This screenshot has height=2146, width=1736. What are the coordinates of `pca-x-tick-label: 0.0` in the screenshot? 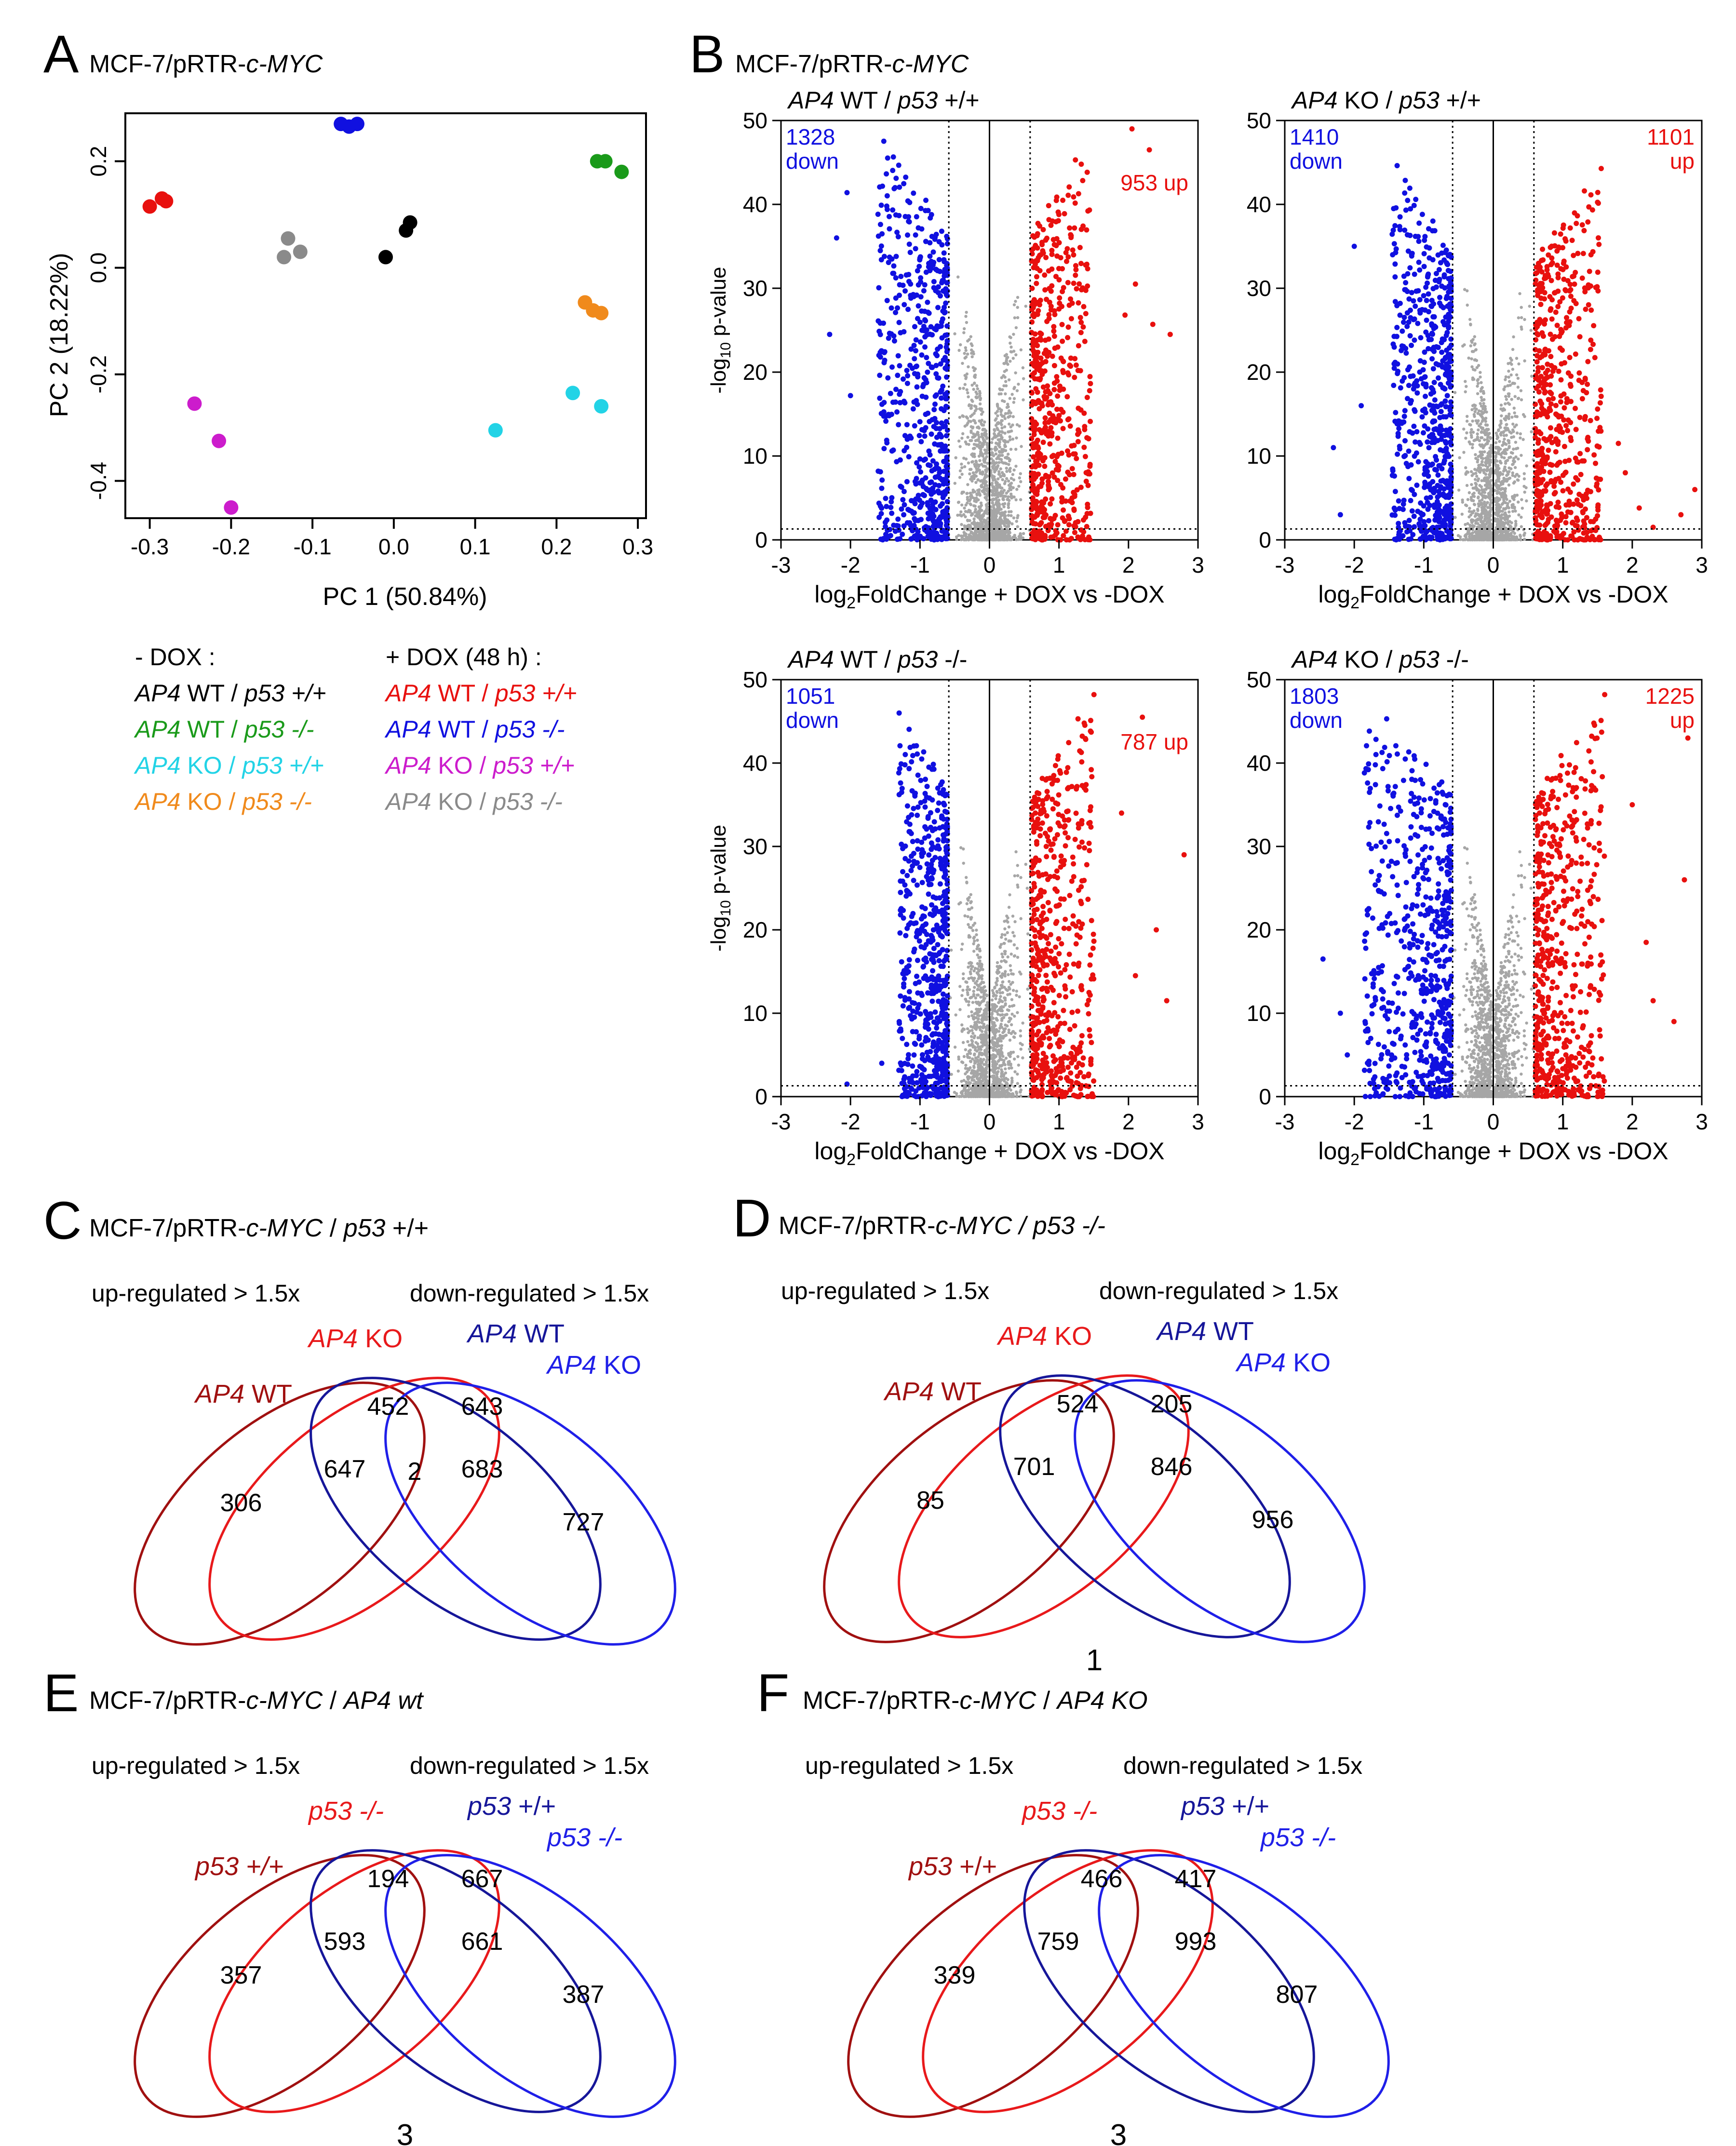 It's located at (394, 546).